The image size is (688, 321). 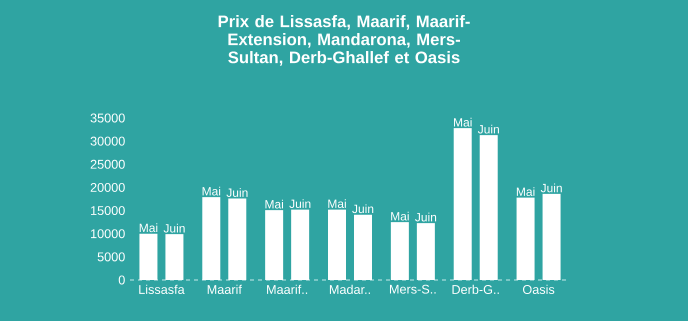 What do you see at coordinates (107, 141) in the screenshot?
I see `y-tick-label: 30000` at bounding box center [107, 141].